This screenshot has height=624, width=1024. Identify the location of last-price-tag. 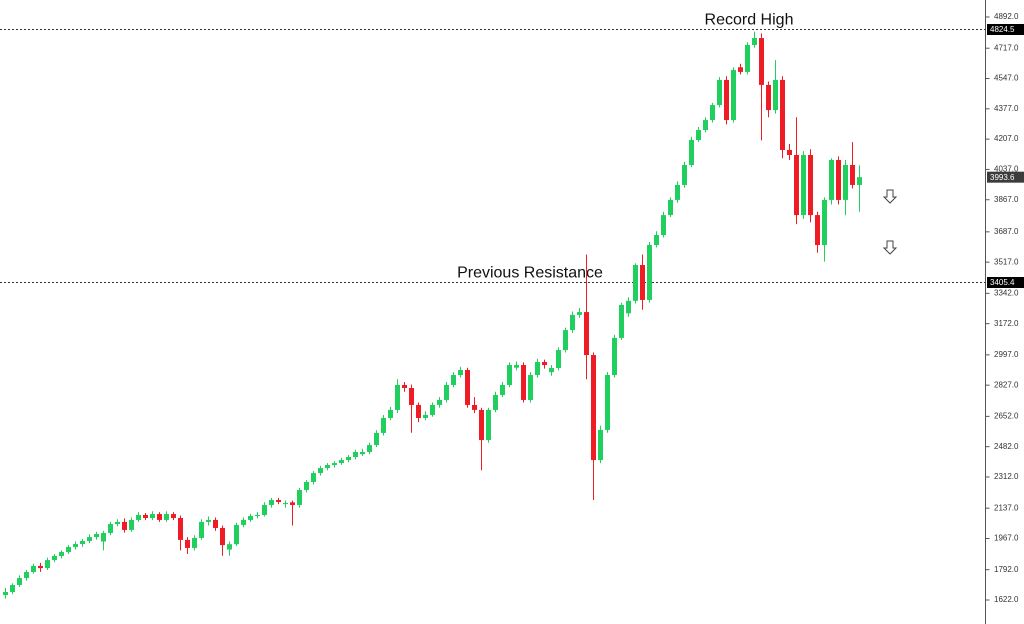
(1005, 177).